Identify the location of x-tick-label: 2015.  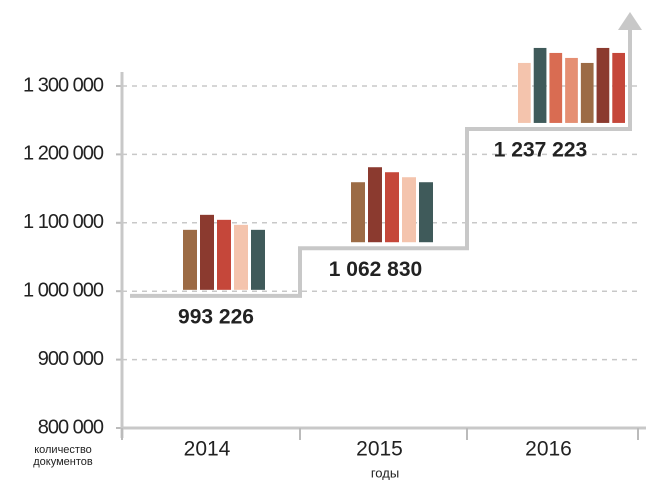
(379, 449).